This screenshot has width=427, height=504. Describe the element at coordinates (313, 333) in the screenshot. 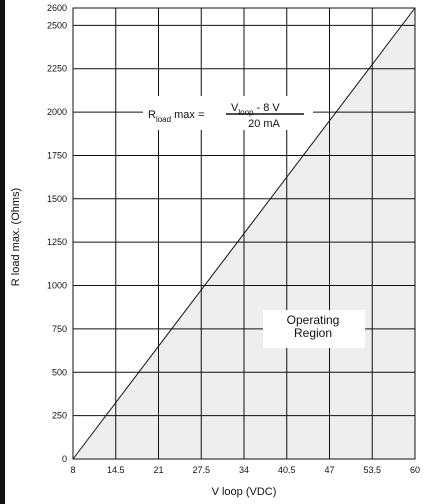

I see `operating-region-label-line: Region` at that location.